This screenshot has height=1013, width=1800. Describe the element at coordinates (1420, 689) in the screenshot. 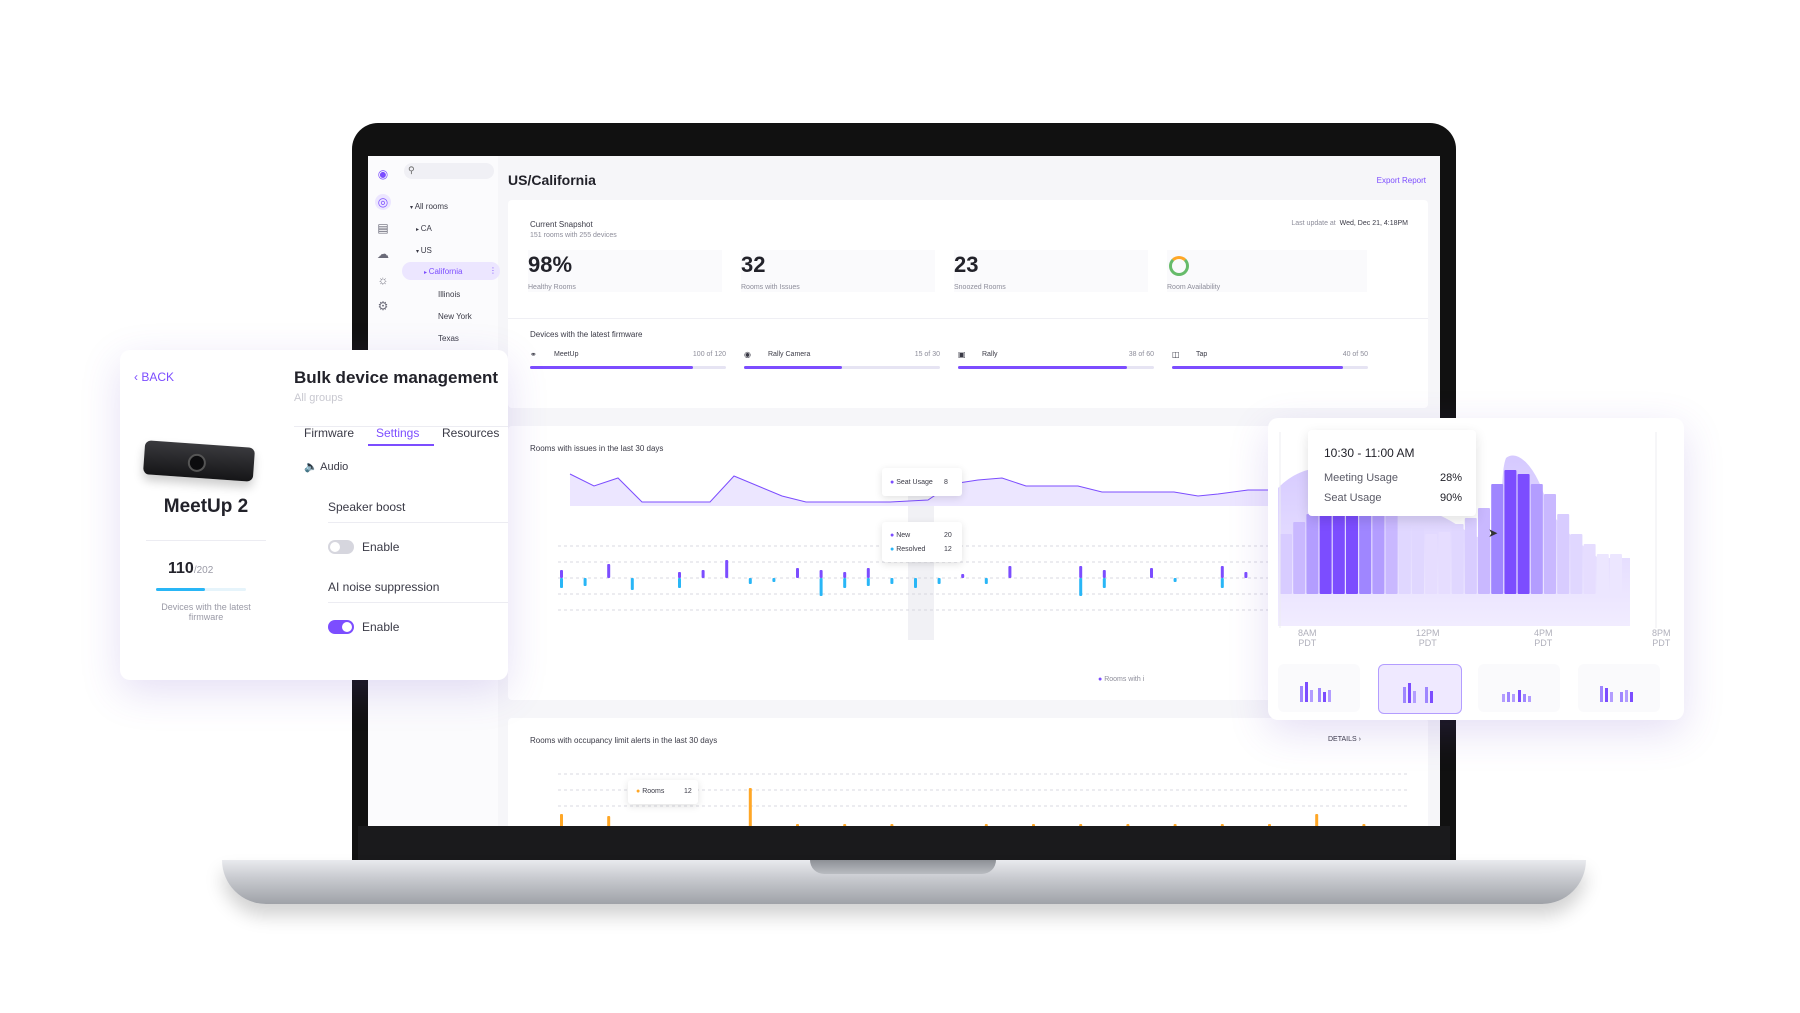

I see `mini-chart-2-selected` at that location.